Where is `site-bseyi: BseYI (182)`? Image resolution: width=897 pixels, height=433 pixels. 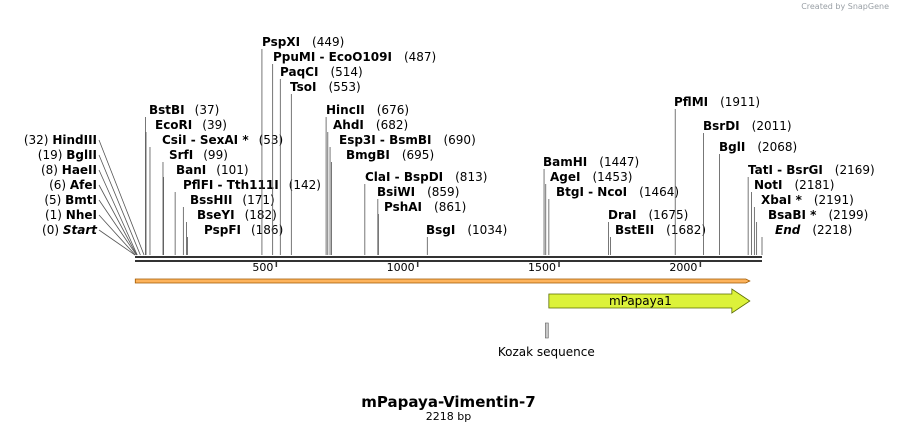 site-bseyi: BseYI (182) is located at coordinates (231, 231).